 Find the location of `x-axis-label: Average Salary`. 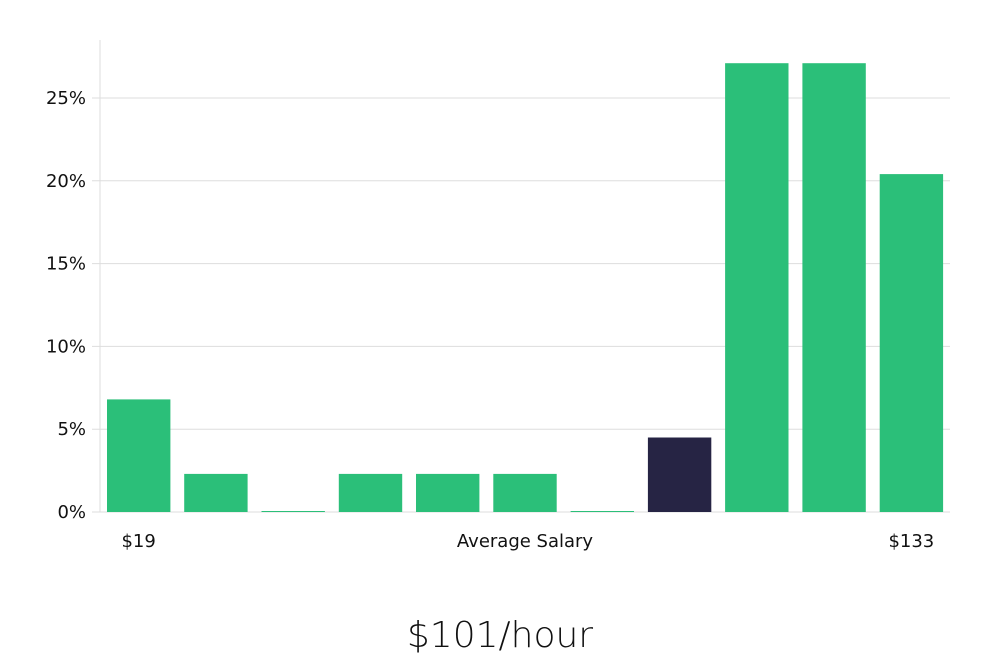

x-axis-label: Average Salary is located at coordinates (525, 541).